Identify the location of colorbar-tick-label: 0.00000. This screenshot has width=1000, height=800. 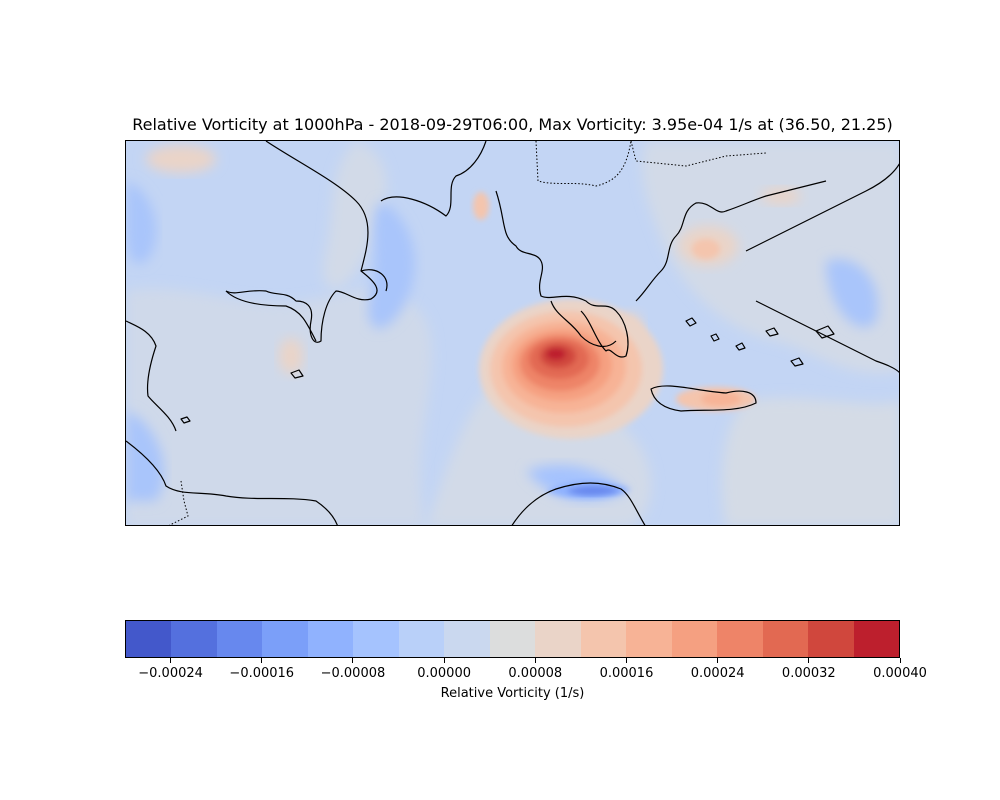
(444, 673).